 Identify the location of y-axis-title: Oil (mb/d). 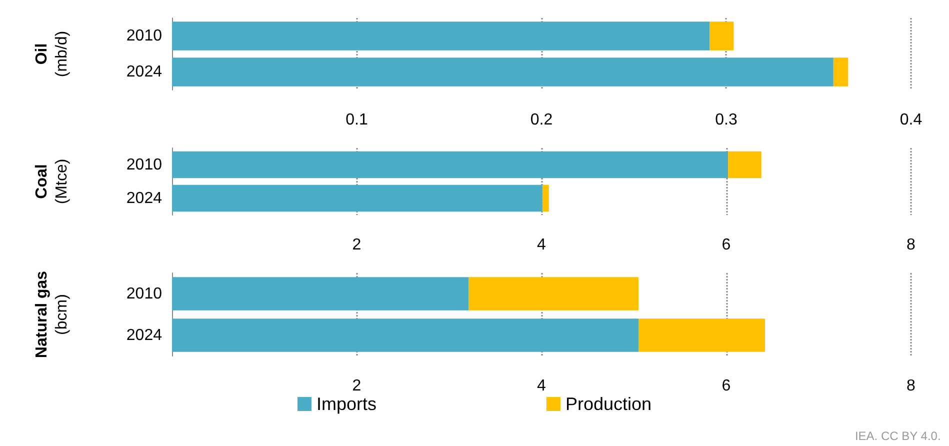
(52, 54).